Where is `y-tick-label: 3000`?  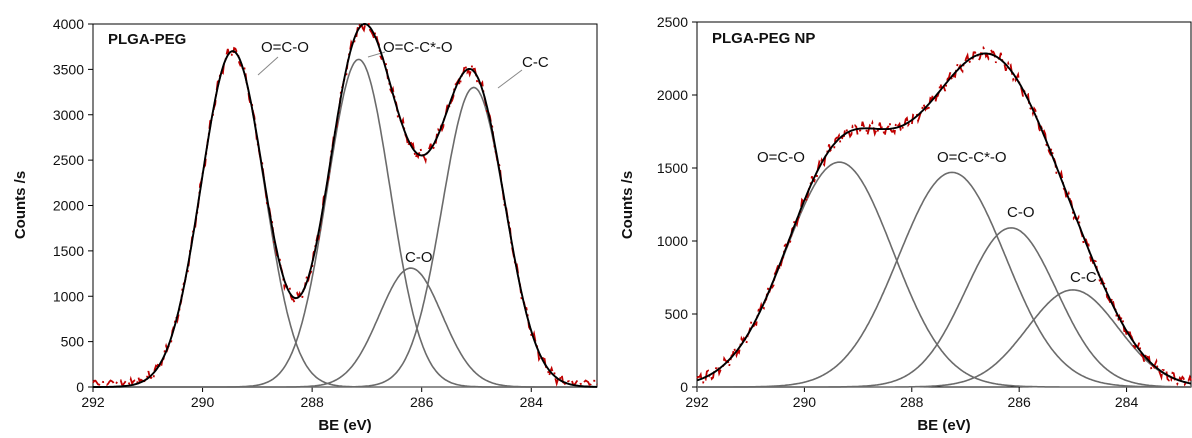
y-tick-label: 3000 is located at coordinates (68, 115).